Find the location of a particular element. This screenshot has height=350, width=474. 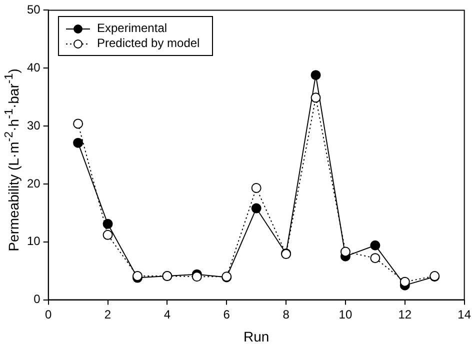

legend-label: Predicted by model is located at coordinates (148, 43).